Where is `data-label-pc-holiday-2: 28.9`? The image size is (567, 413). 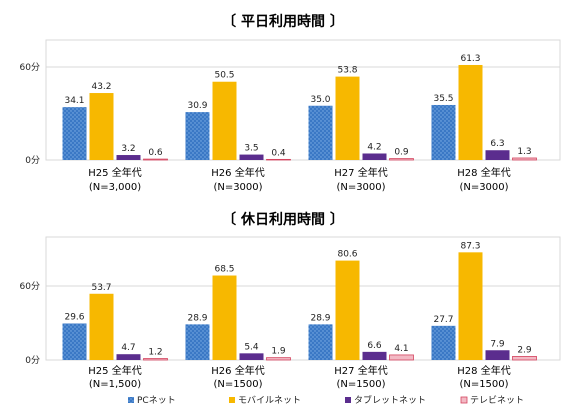
data-label-pc-holiday-2: 28.9 is located at coordinates (320, 318).